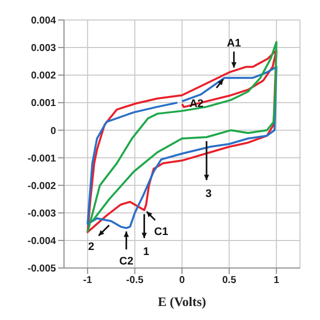  Describe the element at coordinates (182, 301) in the screenshot. I see `x-axis-title: E (Volts)` at that location.